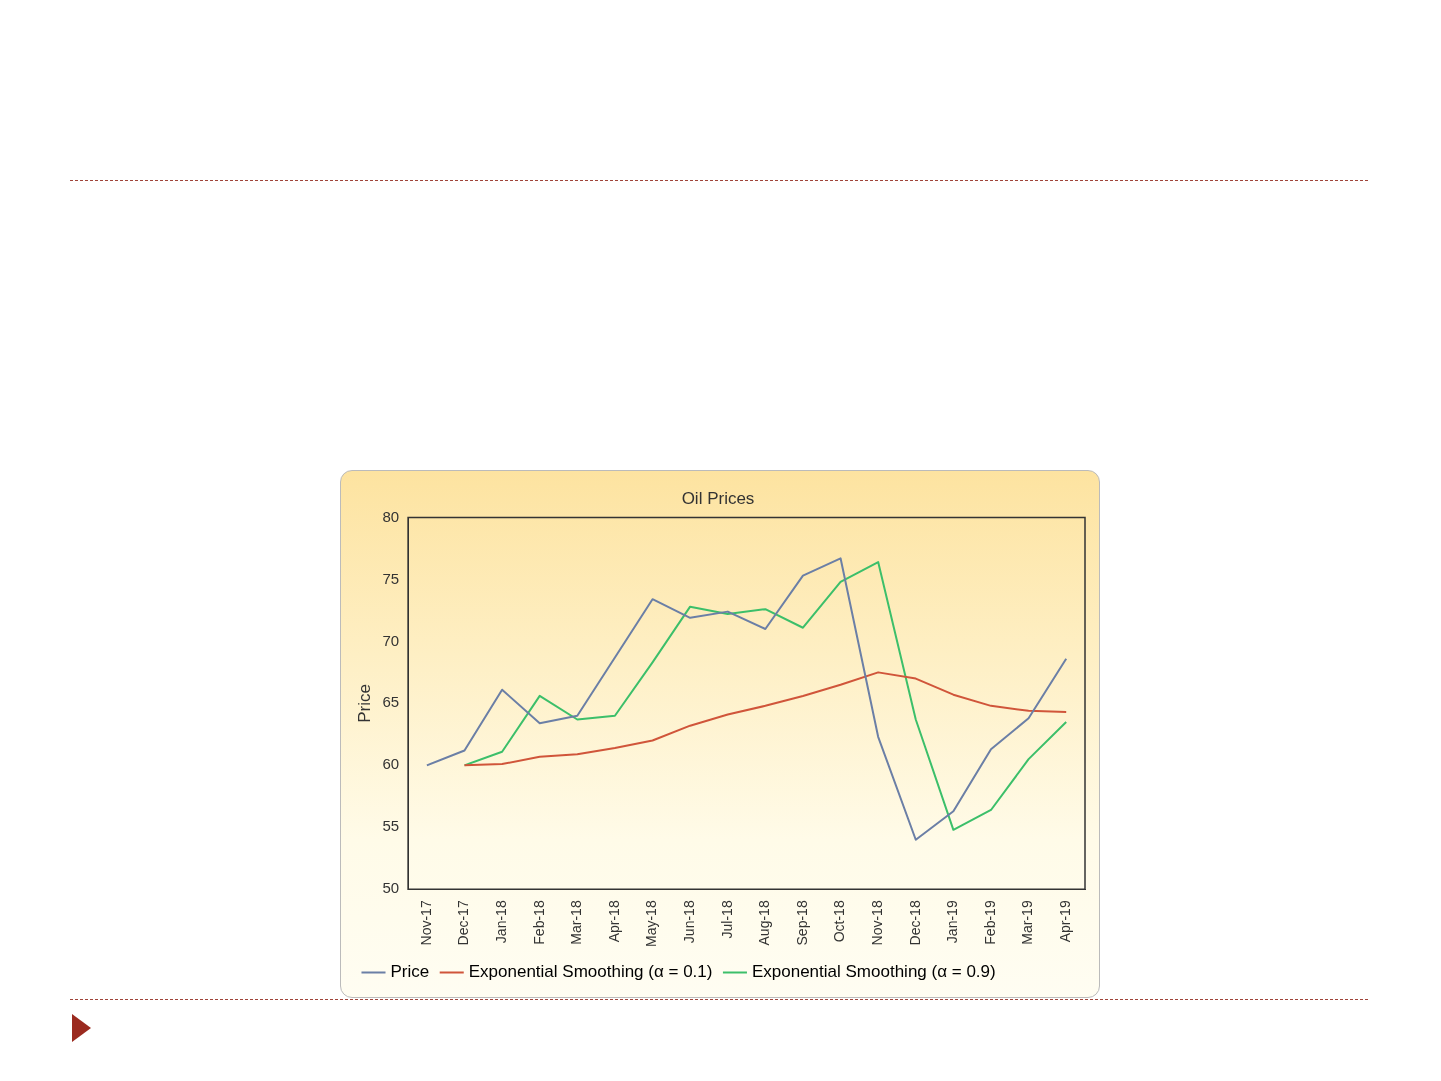 This screenshot has width=1441, height=1081. Describe the element at coordinates (391, 640) in the screenshot. I see `y-tick-label: 70` at that location.